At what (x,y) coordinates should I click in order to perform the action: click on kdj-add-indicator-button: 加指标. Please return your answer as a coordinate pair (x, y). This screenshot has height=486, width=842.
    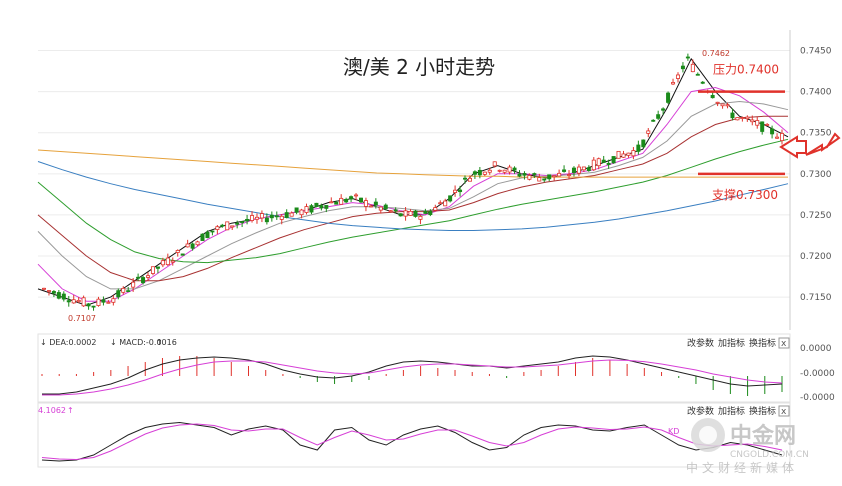
    Looking at the image, I should click on (731, 411).